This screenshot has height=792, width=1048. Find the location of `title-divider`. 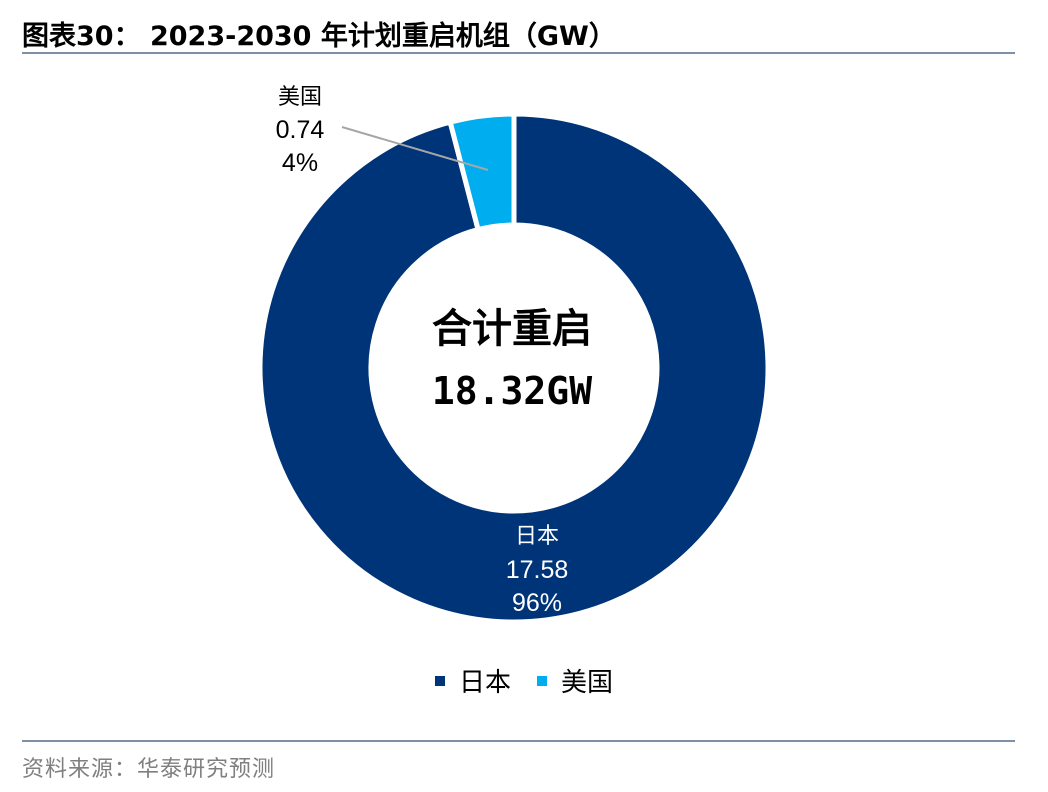

title-divider is located at coordinates (518, 53).